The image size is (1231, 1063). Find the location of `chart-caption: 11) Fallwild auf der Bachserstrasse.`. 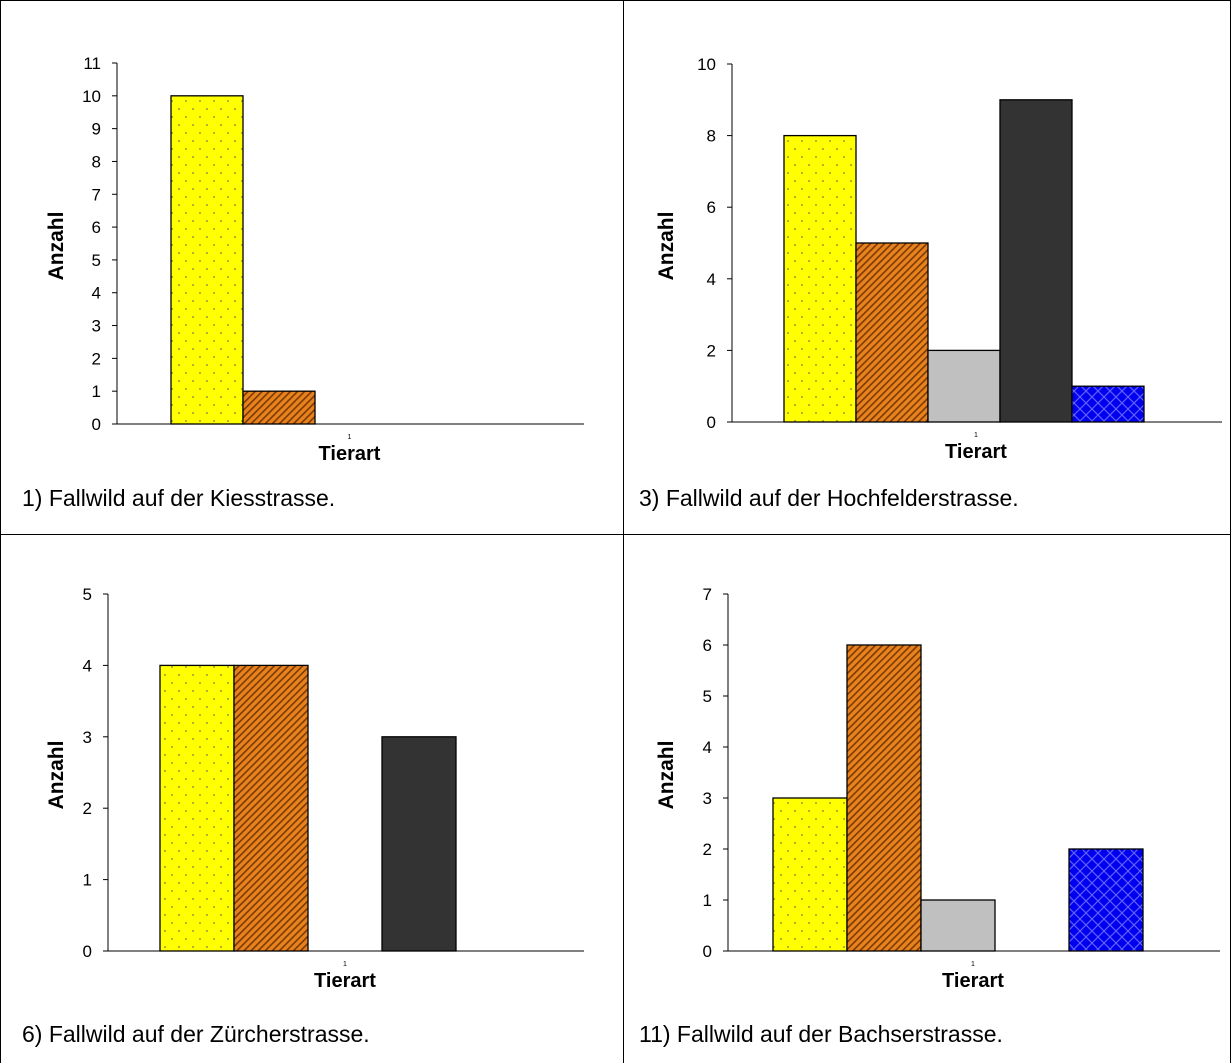

chart-caption: 11) Fallwild auf der Bachserstrasse. is located at coordinates (821, 1034).